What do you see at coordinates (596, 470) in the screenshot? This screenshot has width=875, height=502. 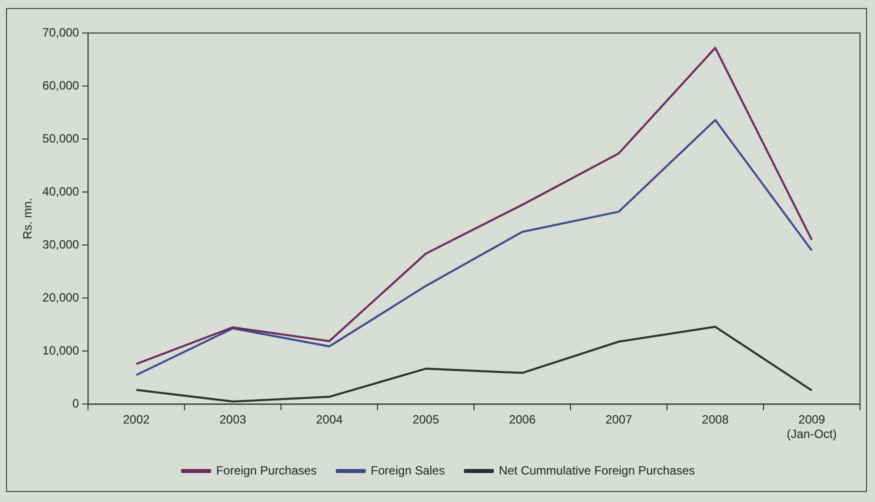 I see `legend-label: Net Cummulative Foreign Purchases` at bounding box center [596, 470].